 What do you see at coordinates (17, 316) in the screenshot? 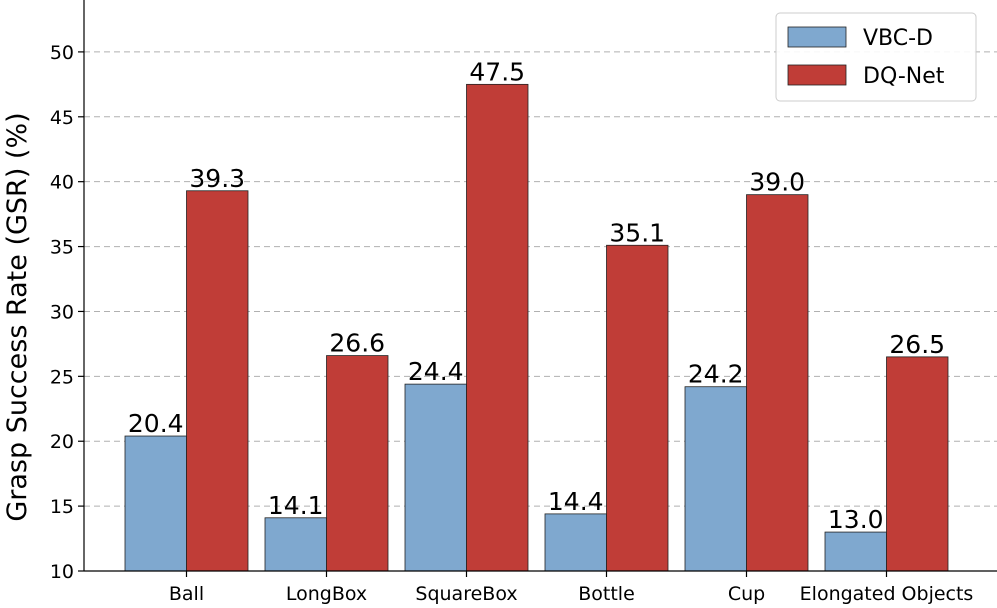
I see `y-axis-label: Grasp Success Rate (GSR) (%)` at bounding box center [17, 316].